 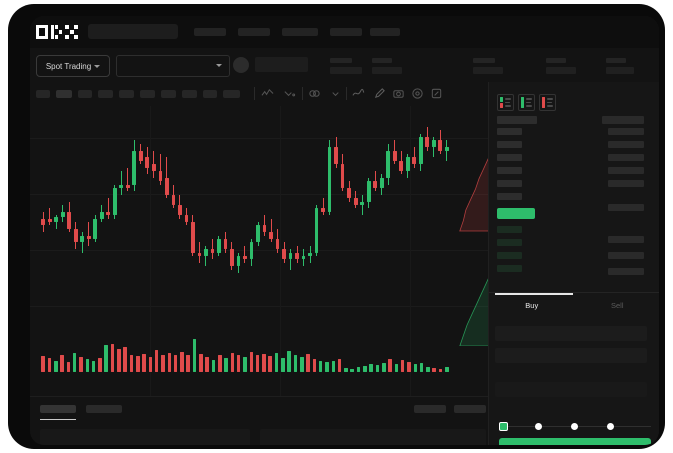 What do you see at coordinates (503, 426) in the screenshot?
I see `slider-handle` at bounding box center [503, 426].